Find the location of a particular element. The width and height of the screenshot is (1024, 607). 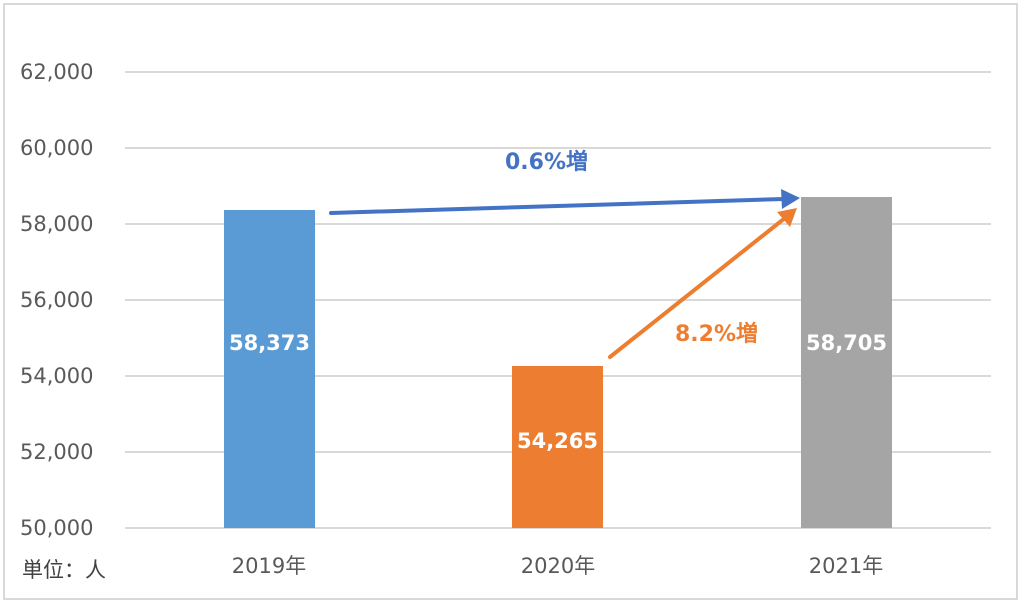

y-tick-label: 50,000 is located at coordinates (57, 528).